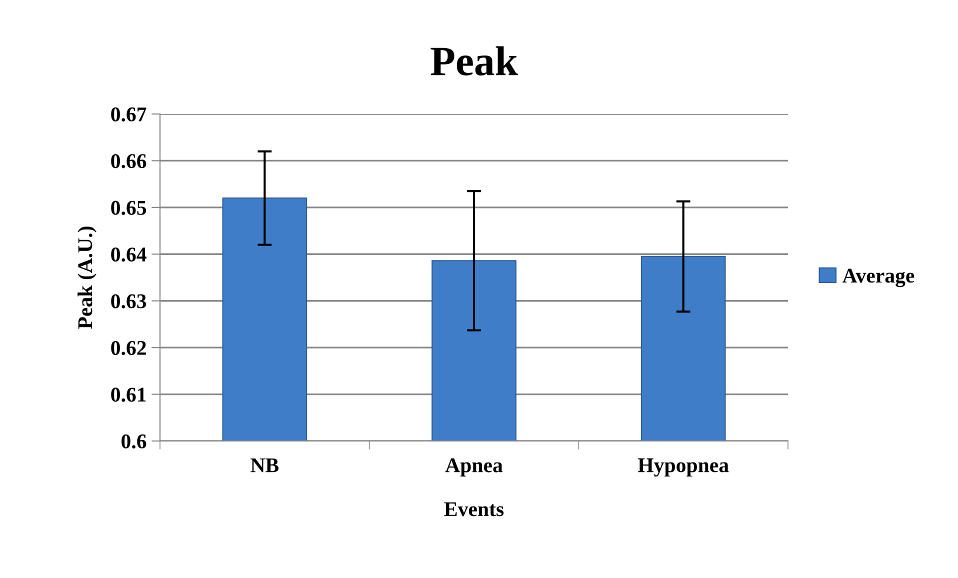  What do you see at coordinates (128, 161) in the screenshot?
I see `y-tick-label: 0.66` at bounding box center [128, 161].